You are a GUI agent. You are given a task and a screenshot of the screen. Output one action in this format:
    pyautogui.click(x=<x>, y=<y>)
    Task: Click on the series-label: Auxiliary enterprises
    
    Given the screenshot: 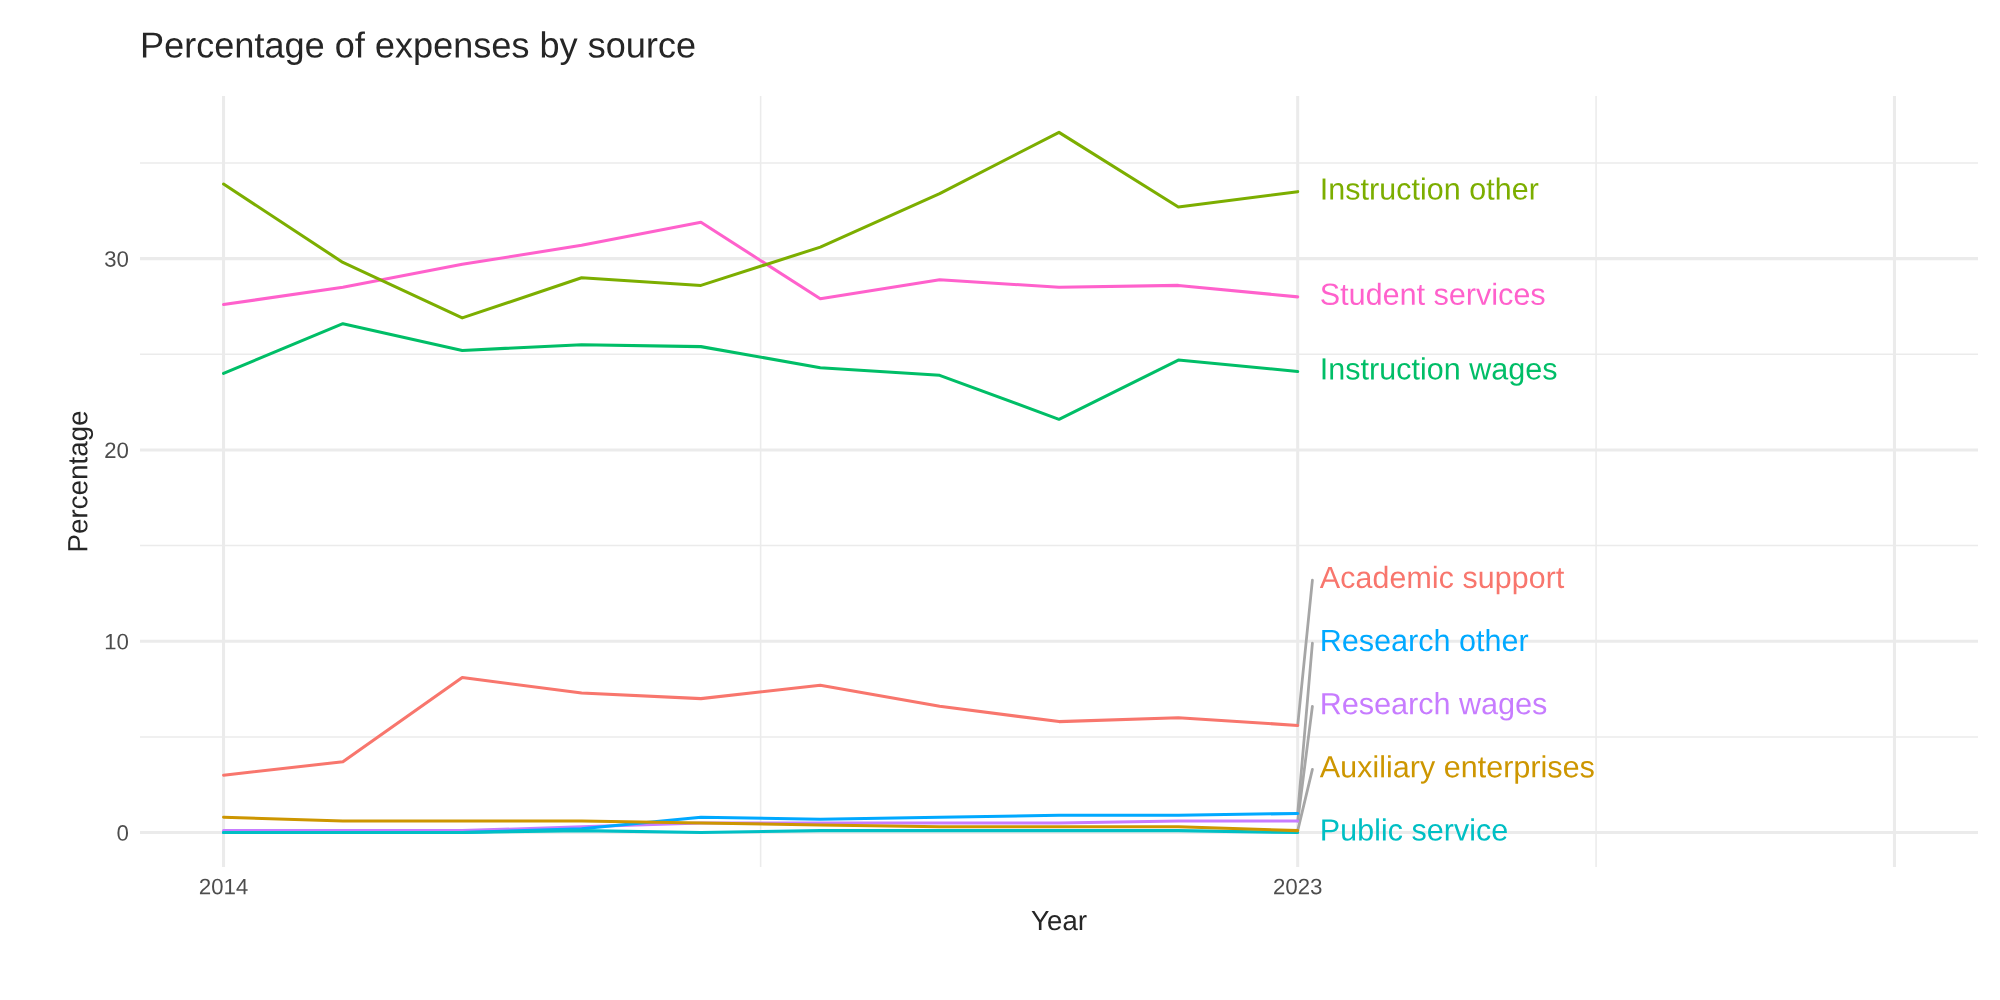 What is the action you would take?
    pyautogui.click(x=1456, y=769)
    